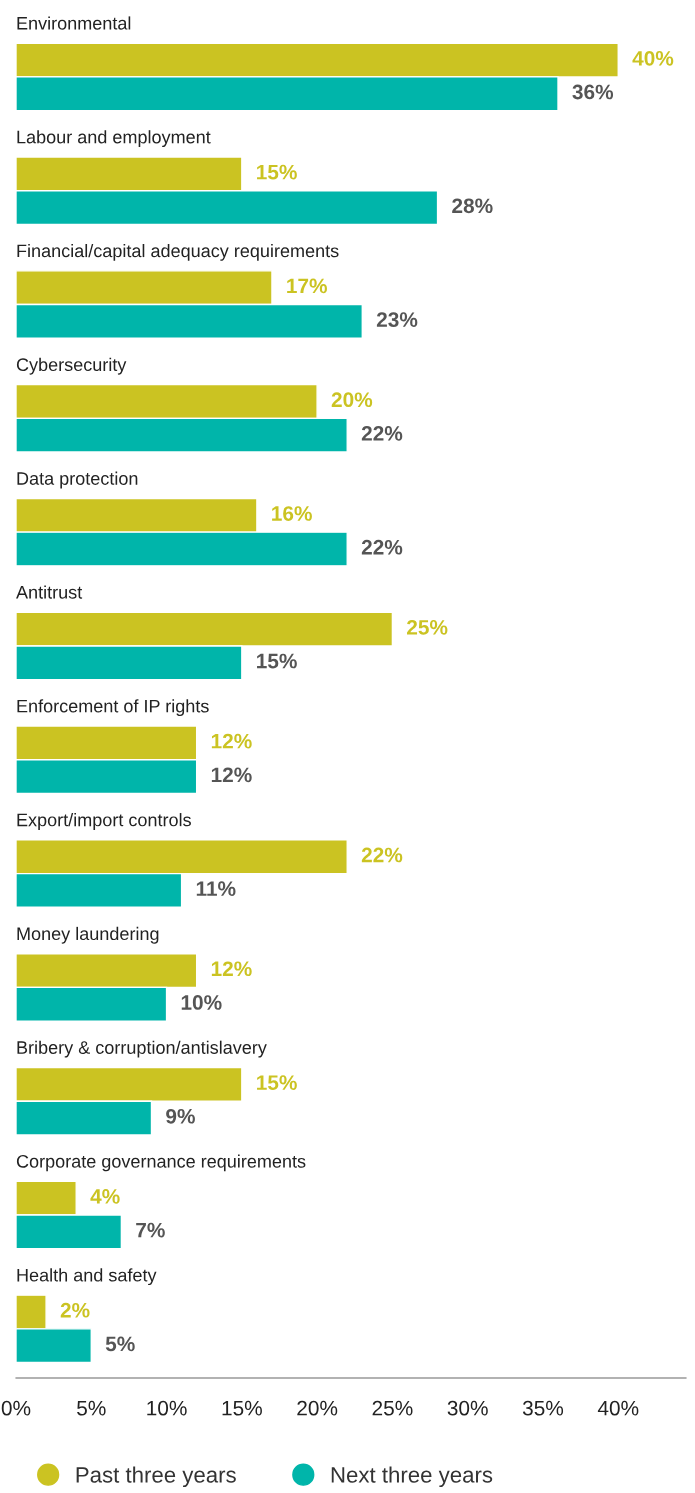 This screenshot has width=695, height=1493. What do you see at coordinates (317, 1408) in the screenshot?
I see `x-tick-label: 20%` at bounding box center [317, 1408].